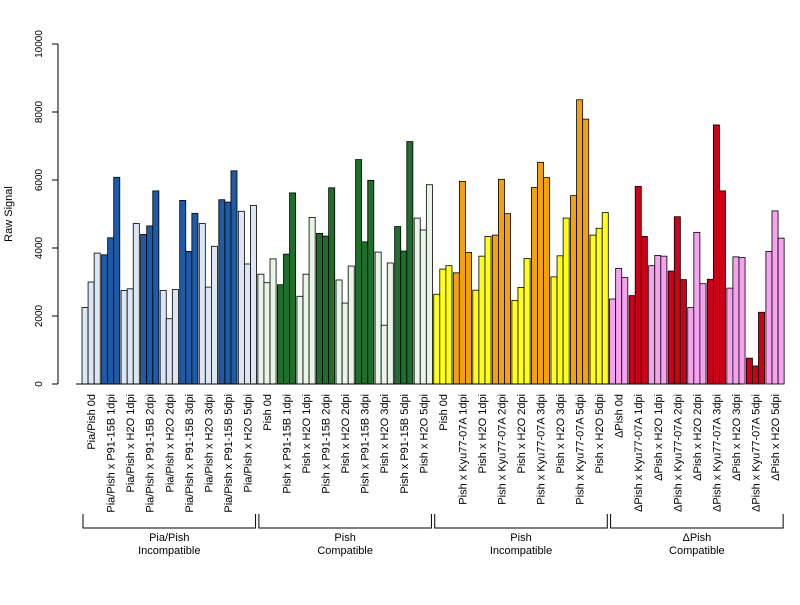 The height and width of the screenshot is (605, 800). What do you see at coordinates (776, 437) in the screenshot?
I see `x-tick-label: ΔPish x H2O 5dpi` at bounding box center [776, 437].